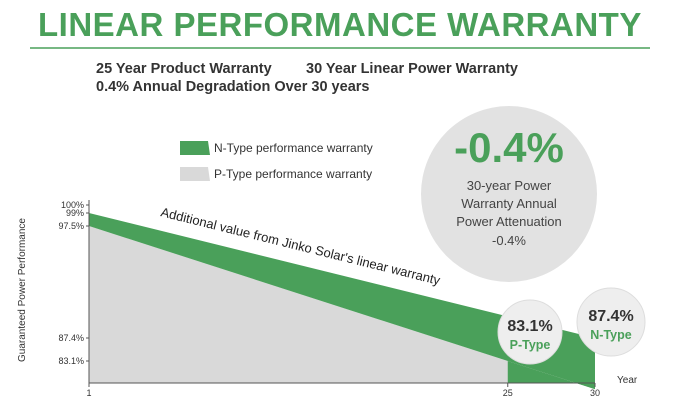 This screenshot has width=683, height=412. What do you see at coordinates (509, 240) in the screenshot?
I see `callout-line4: -0.4%` at bounding box center [509, 240].